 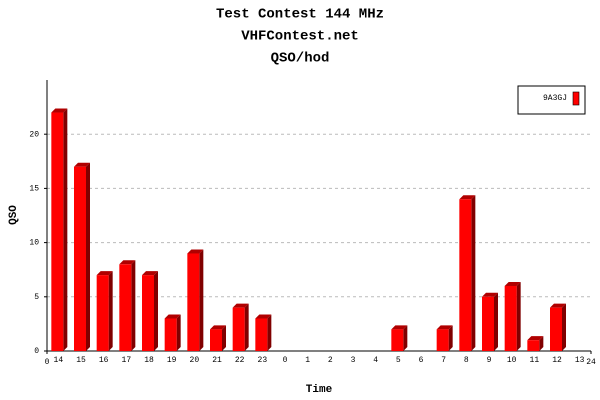 I want to click on x-category-label: 7, so click(x=443, y=360).